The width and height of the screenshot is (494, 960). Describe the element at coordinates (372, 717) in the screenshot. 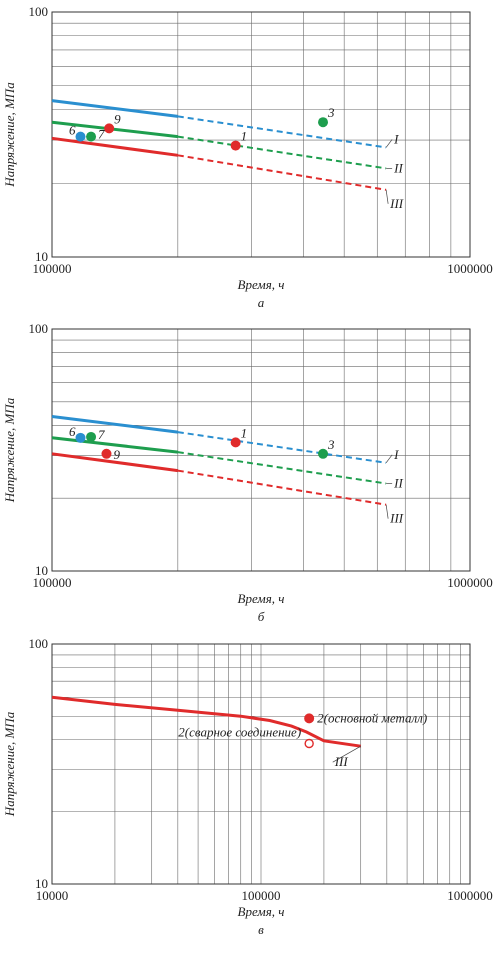

I see `point-label: 2(основной металл)` at that location.